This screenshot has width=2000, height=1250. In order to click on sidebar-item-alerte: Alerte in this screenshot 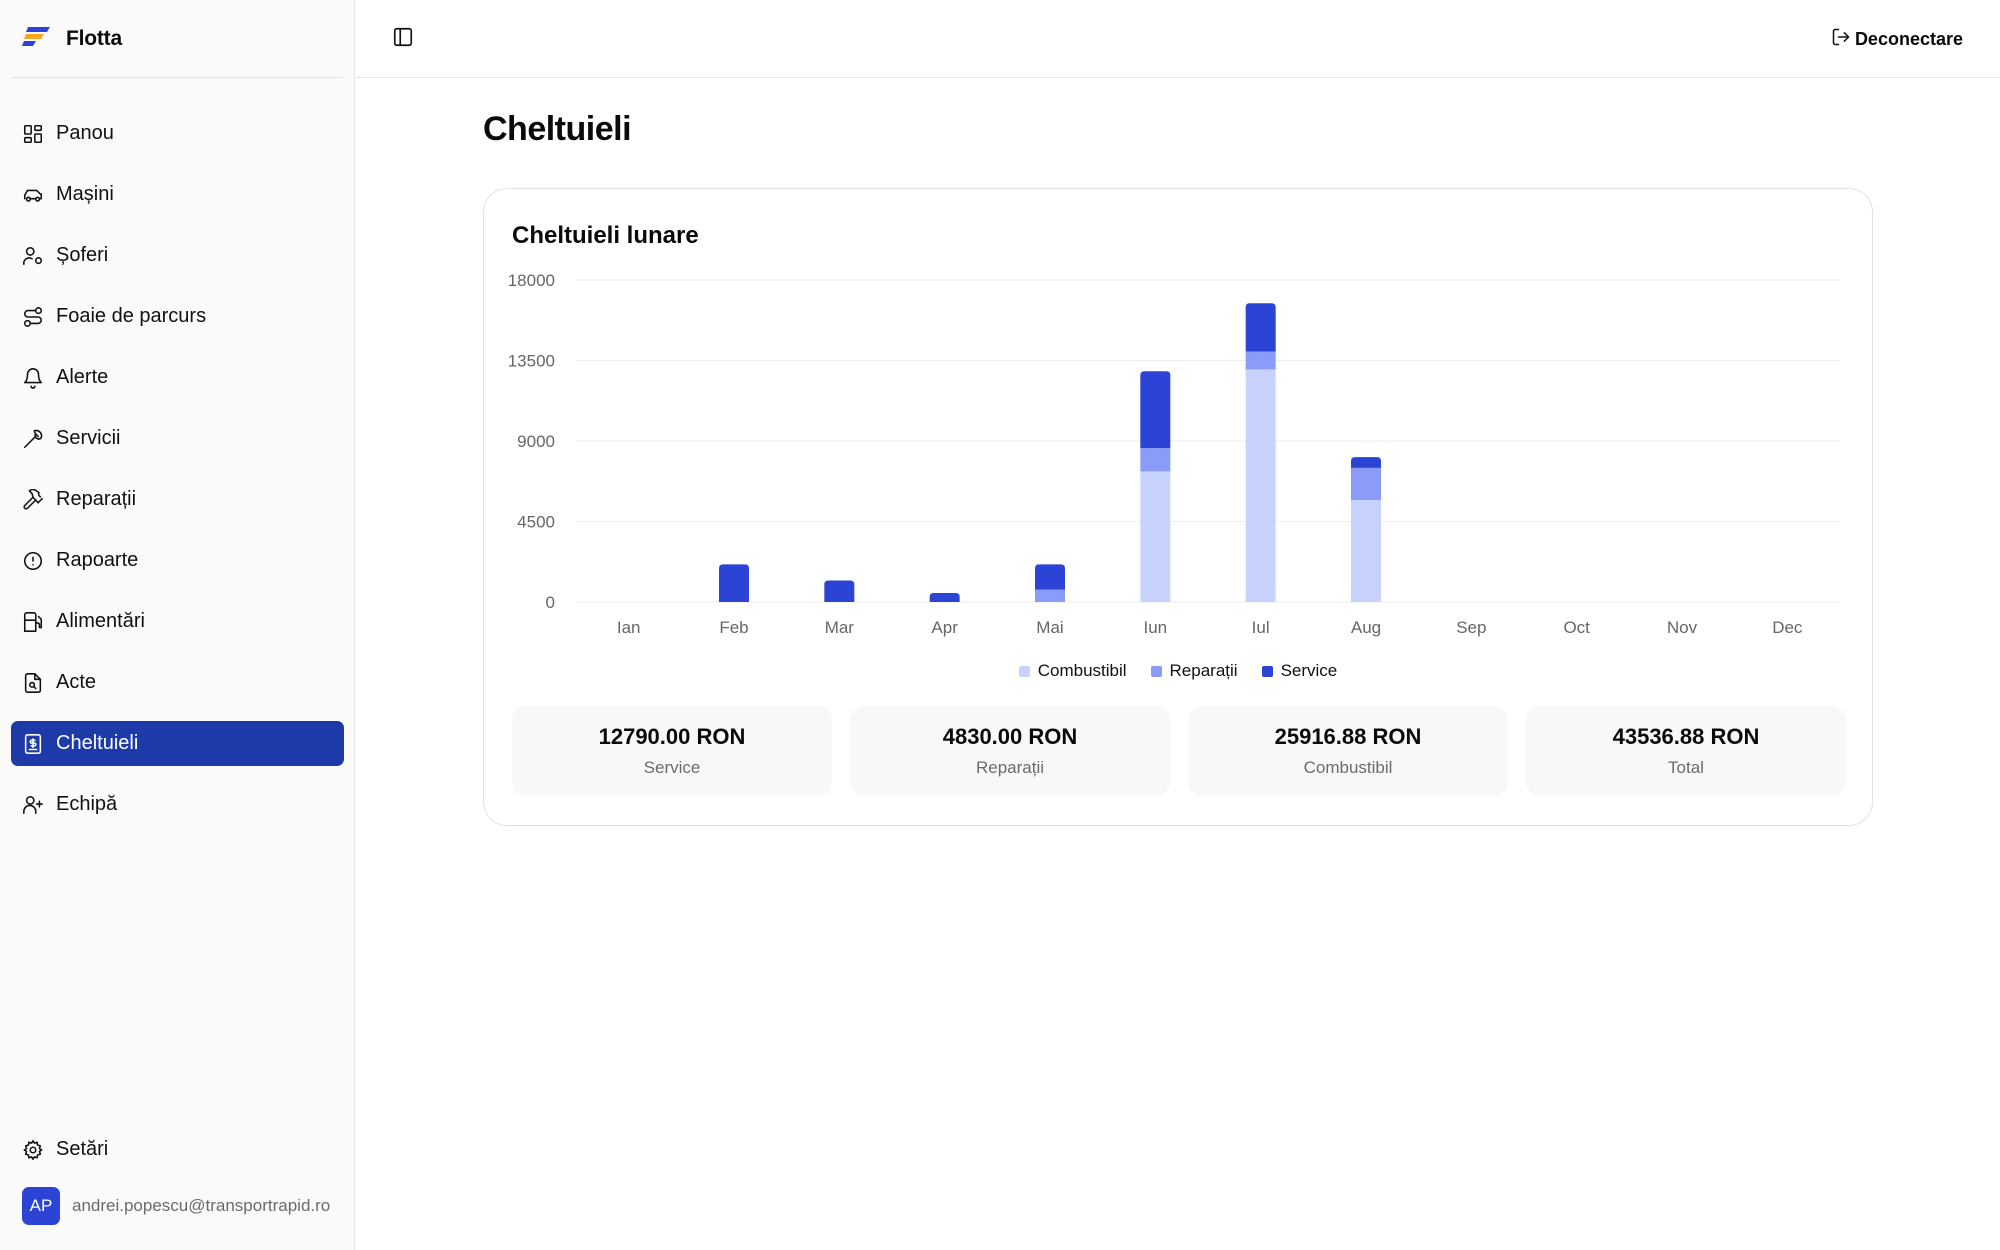, I will do `click(177, 377)`.